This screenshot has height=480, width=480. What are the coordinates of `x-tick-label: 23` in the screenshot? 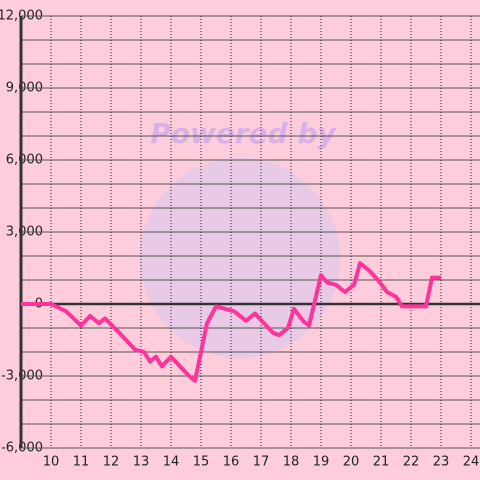 It's located at (441, 462).